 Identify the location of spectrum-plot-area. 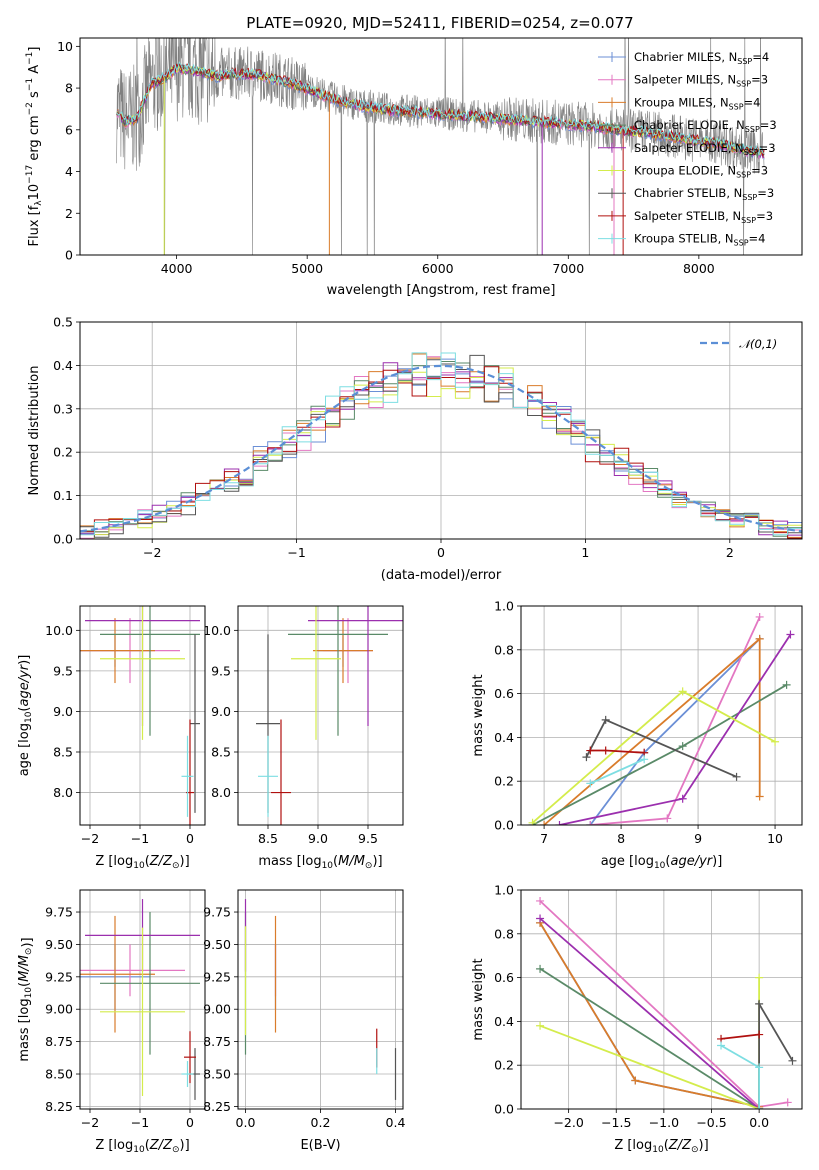
(440, 146).